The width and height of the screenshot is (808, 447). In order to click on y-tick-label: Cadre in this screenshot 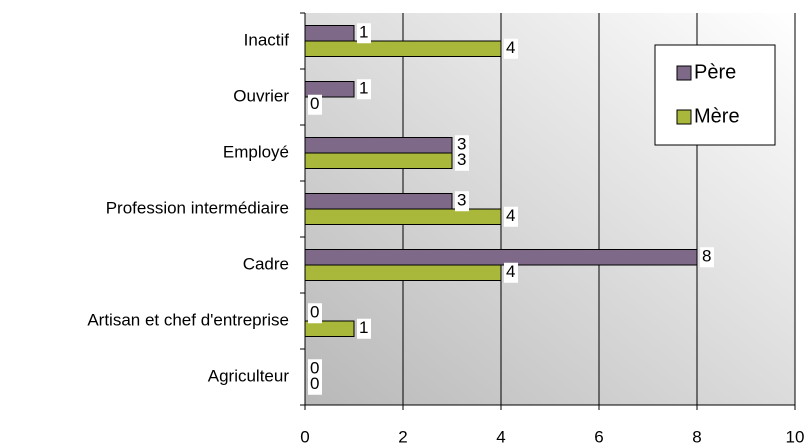, I will do `click(266, 263)`.